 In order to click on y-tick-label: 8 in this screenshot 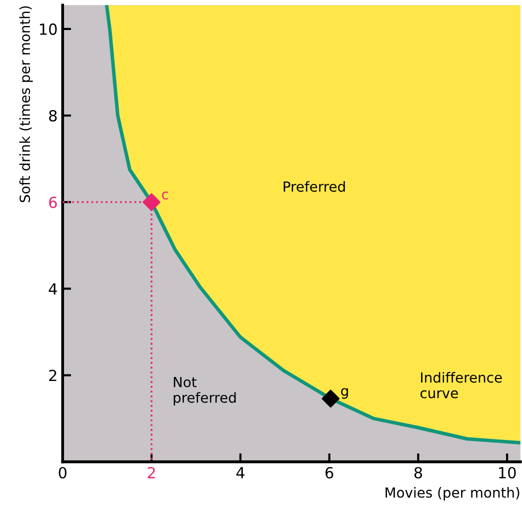, I will do `click(53, 116)`.